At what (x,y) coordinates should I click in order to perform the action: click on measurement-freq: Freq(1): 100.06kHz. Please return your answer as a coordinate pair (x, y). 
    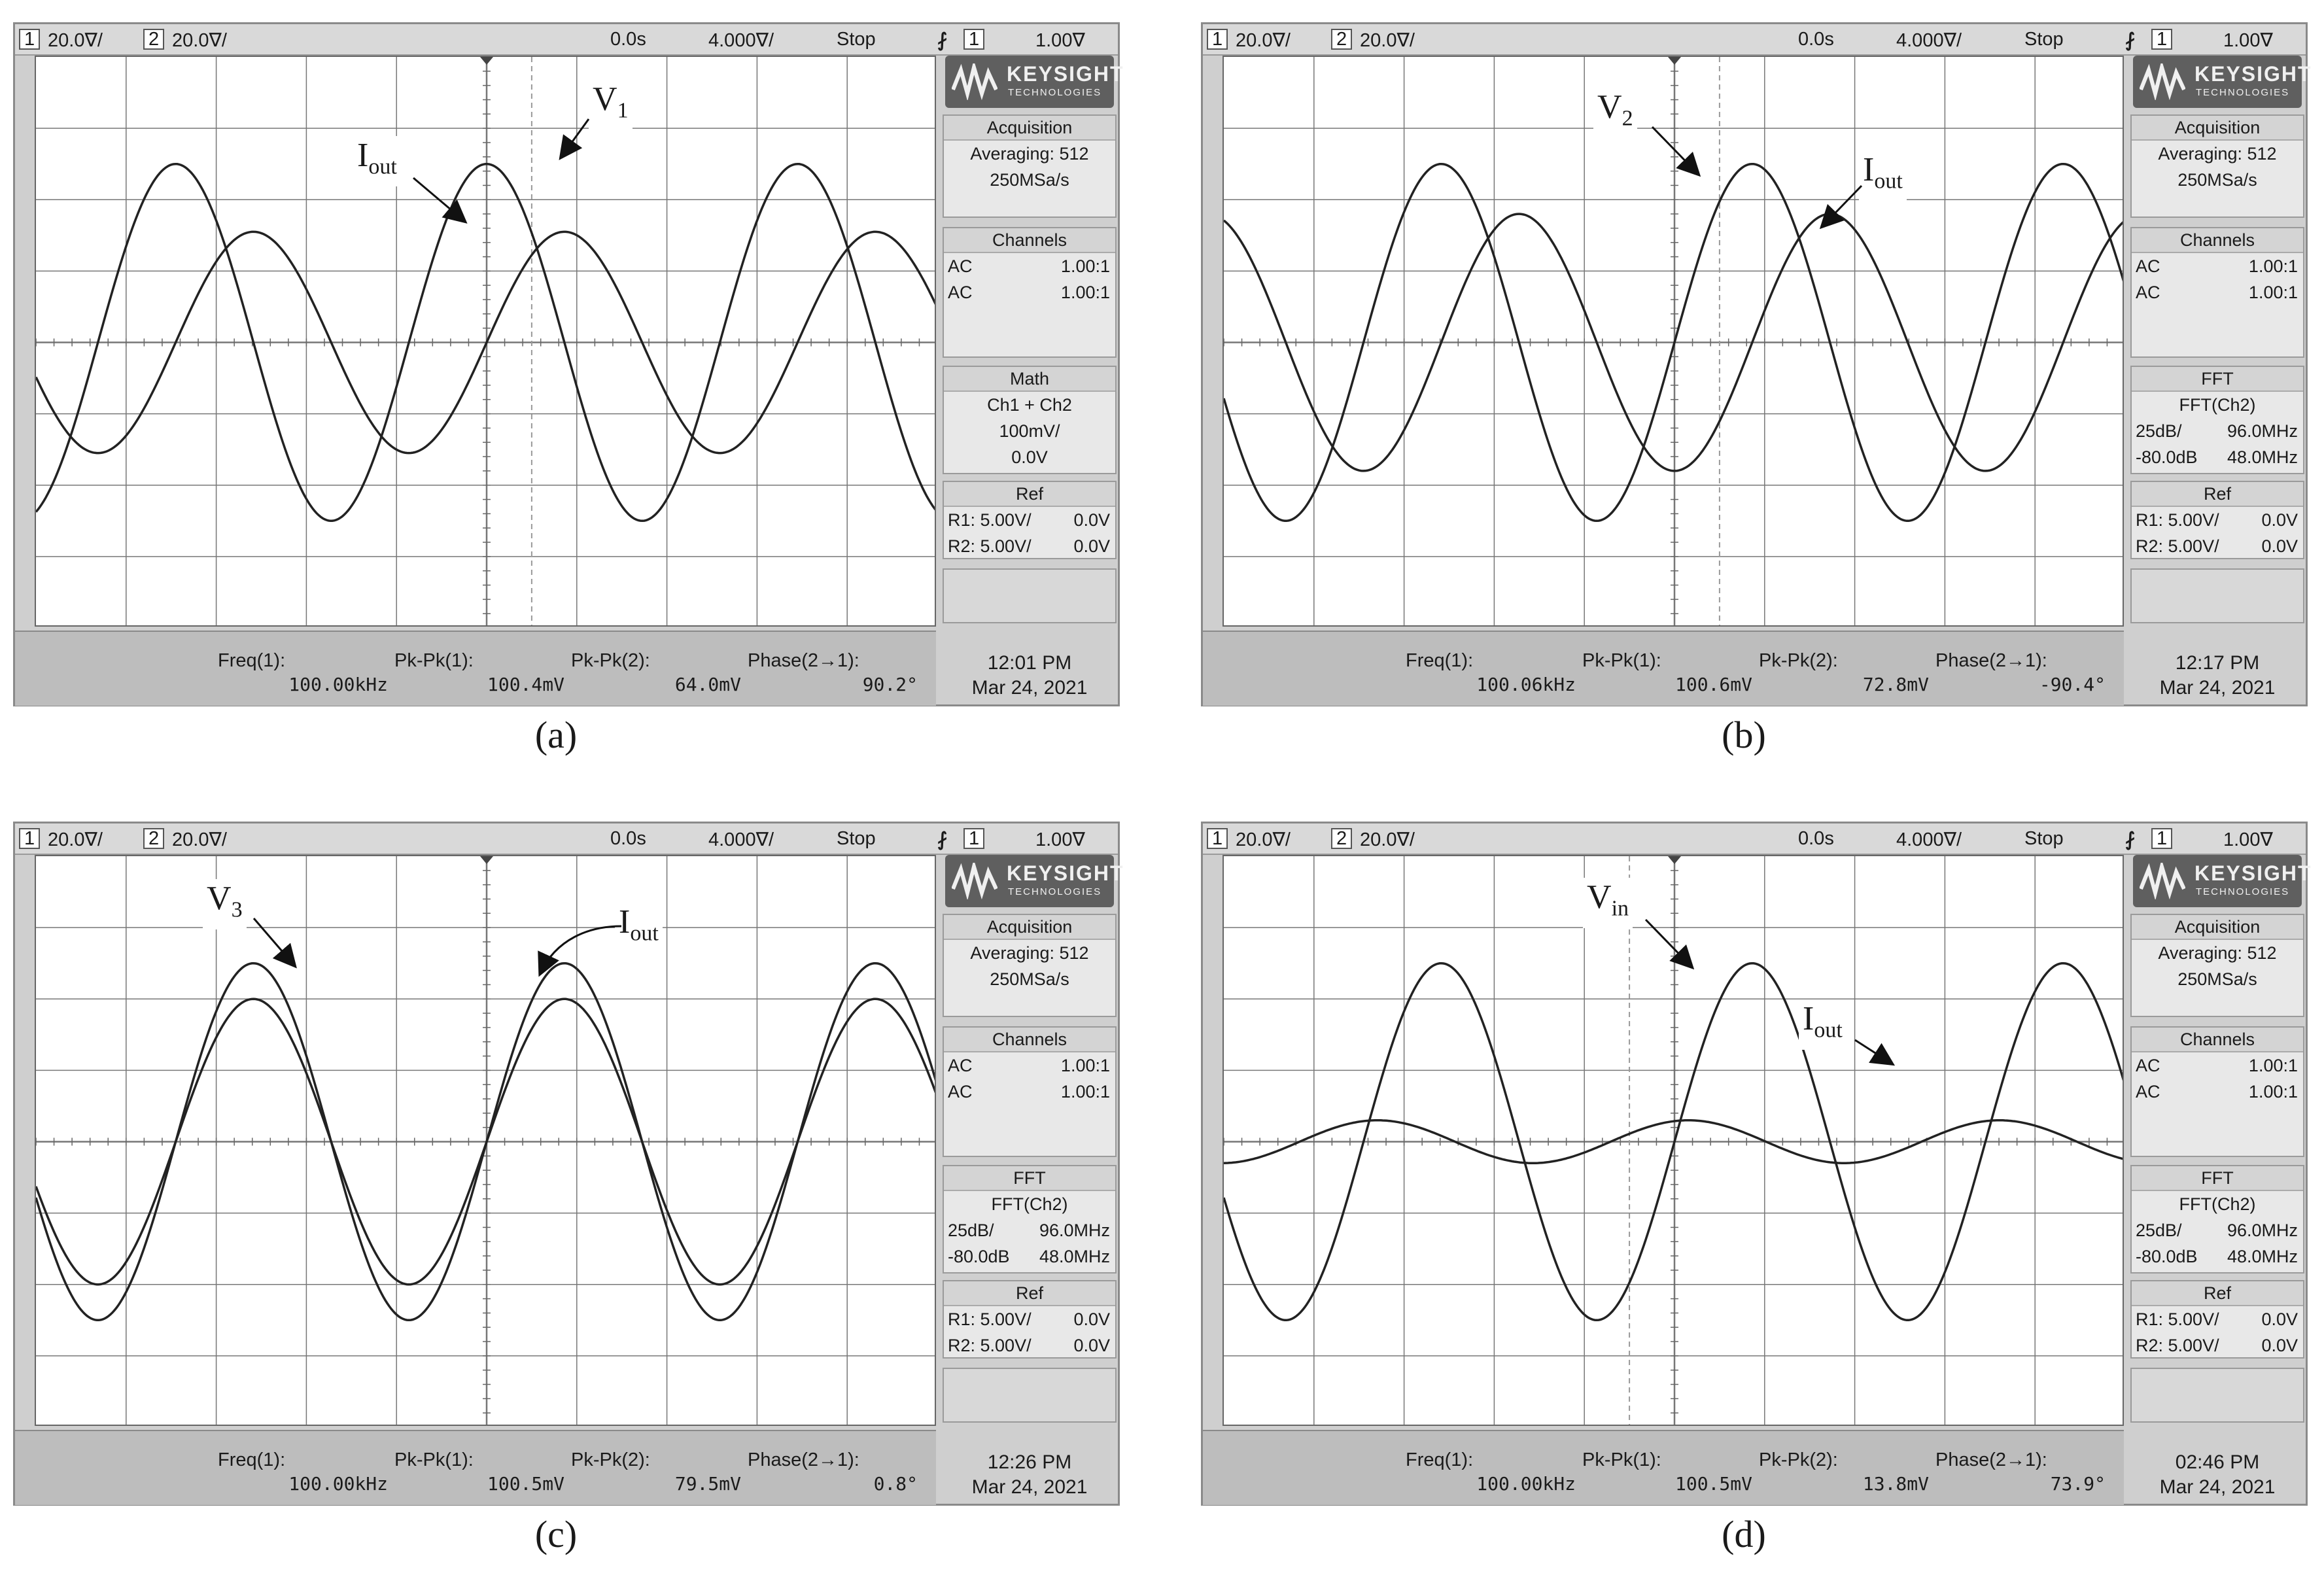
    Looking at the image, I should click on (1491, 673).